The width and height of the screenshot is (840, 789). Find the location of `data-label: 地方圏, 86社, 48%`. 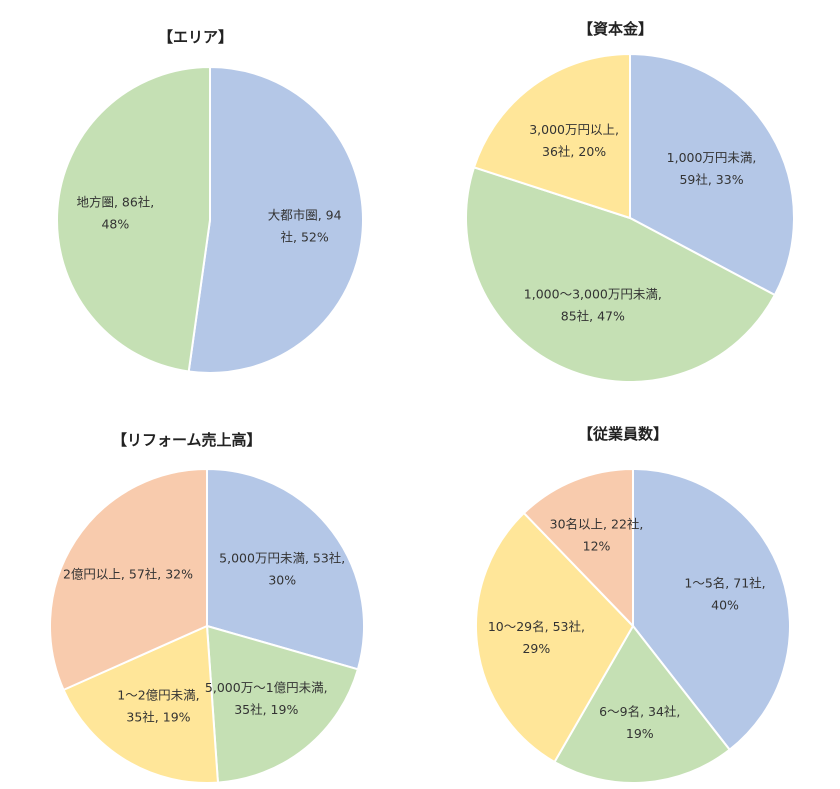

data-label: 地方圏, 86社, 48% is located at coordinates (115, 212).